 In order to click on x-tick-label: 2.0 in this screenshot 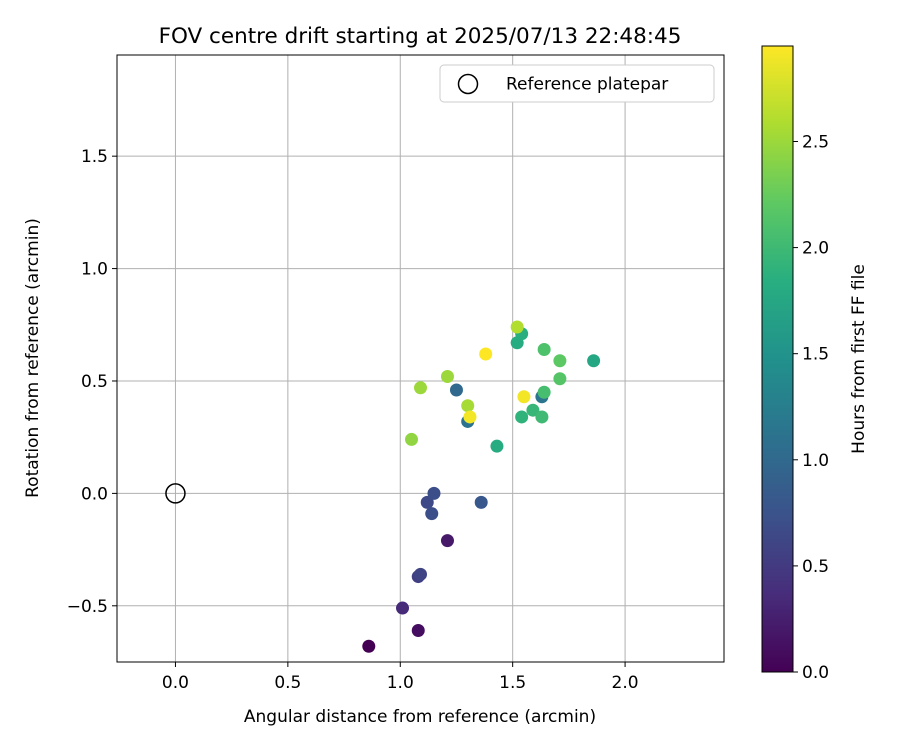, I will do `click(625, 683)`.